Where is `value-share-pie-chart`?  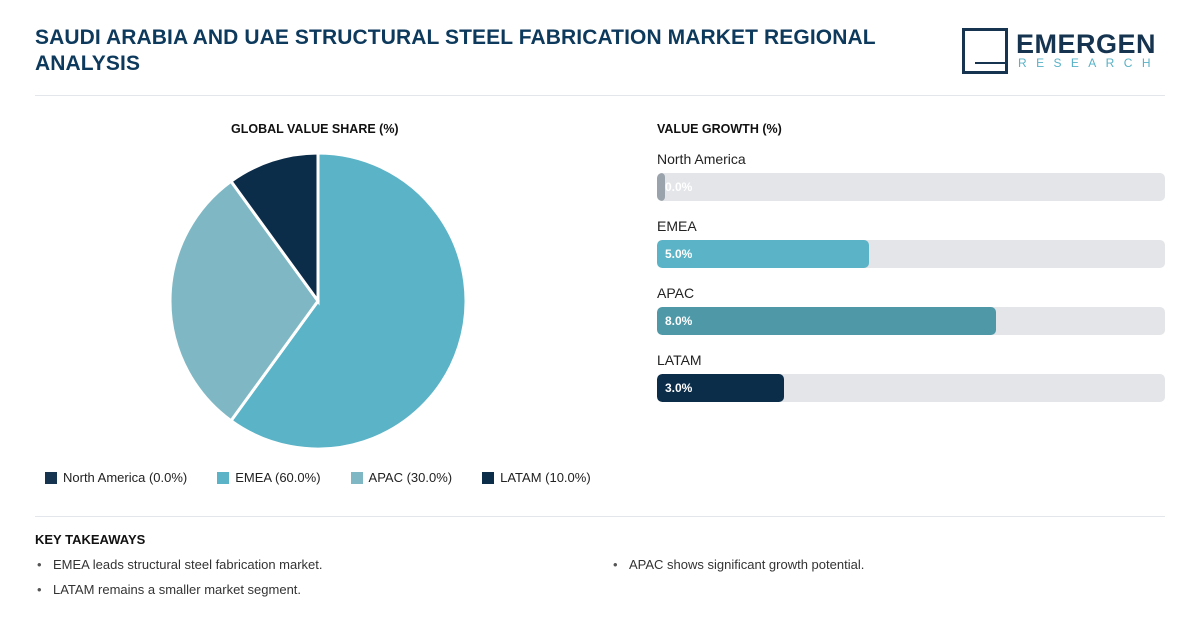
value-share-pie-chart is located at coordinates (318, 301).